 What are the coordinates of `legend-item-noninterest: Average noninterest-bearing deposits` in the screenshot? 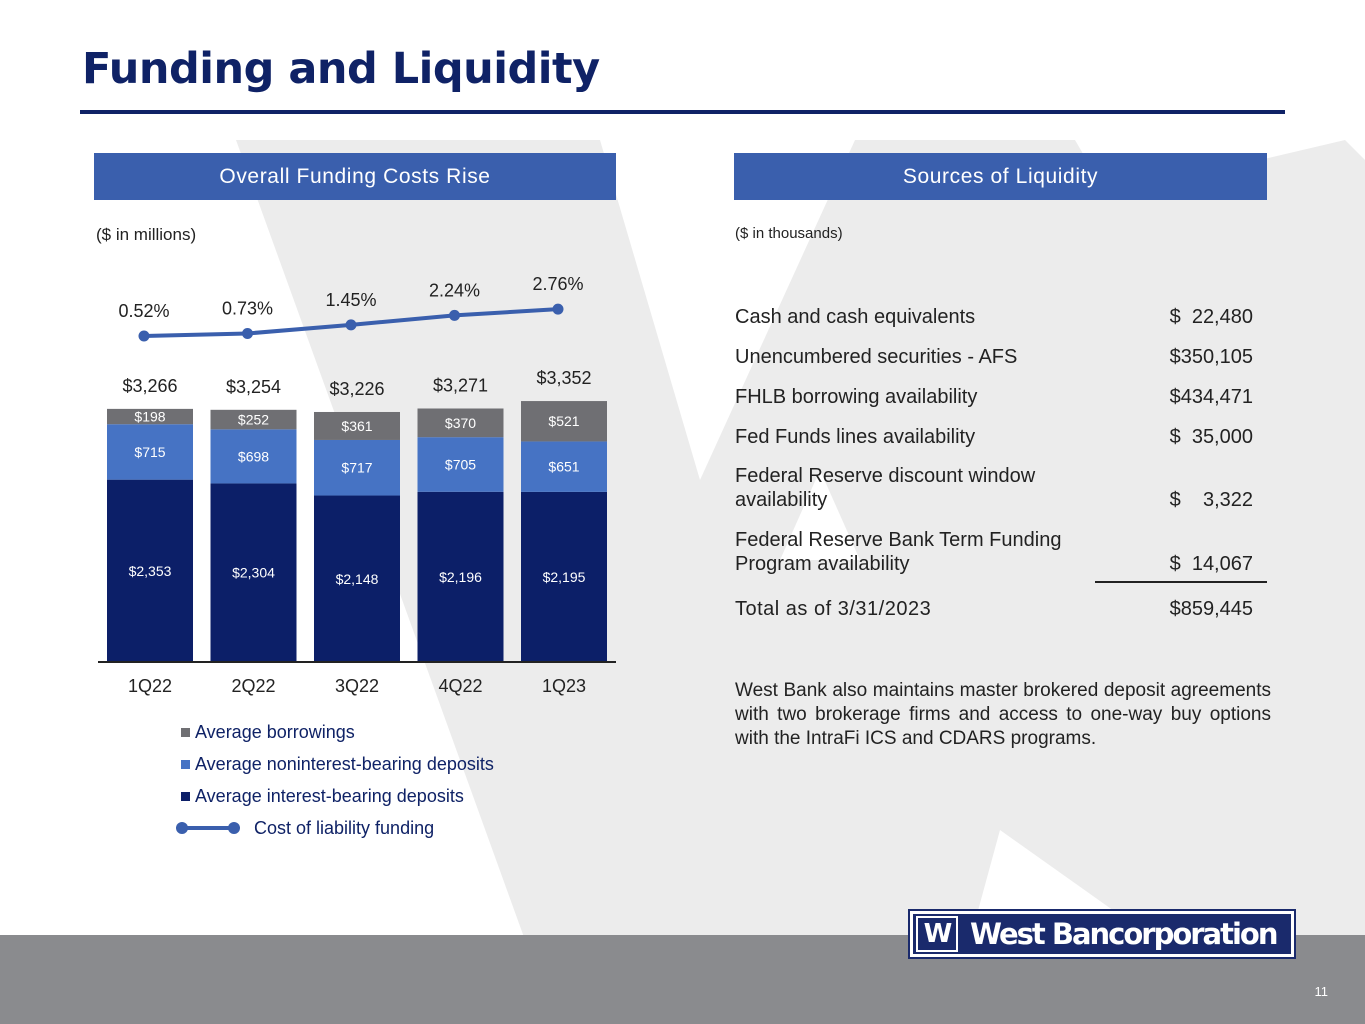 It's located at (335, 764).